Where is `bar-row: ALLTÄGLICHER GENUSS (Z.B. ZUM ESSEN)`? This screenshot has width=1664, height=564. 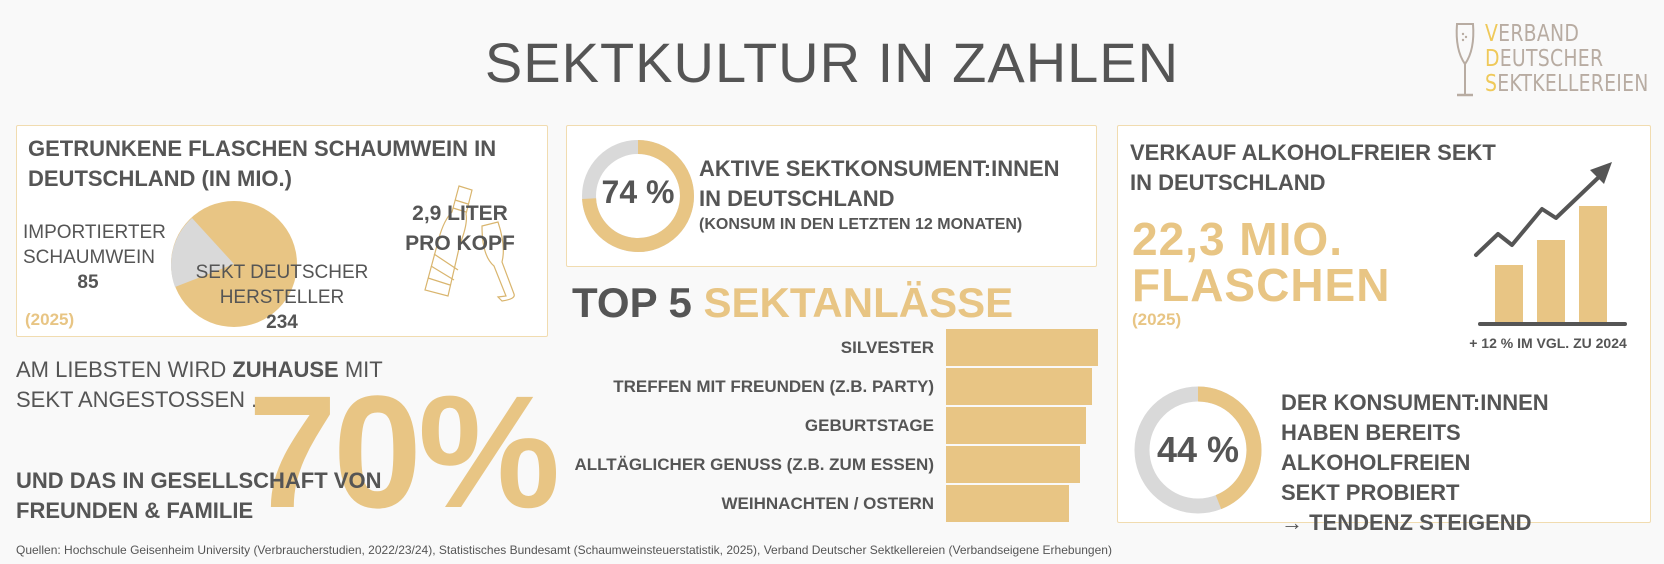 bar-row: ALLTÄGLICHER GENUSS (Z.B. ZUM ESSEN) is located at coordinates (823, 464).